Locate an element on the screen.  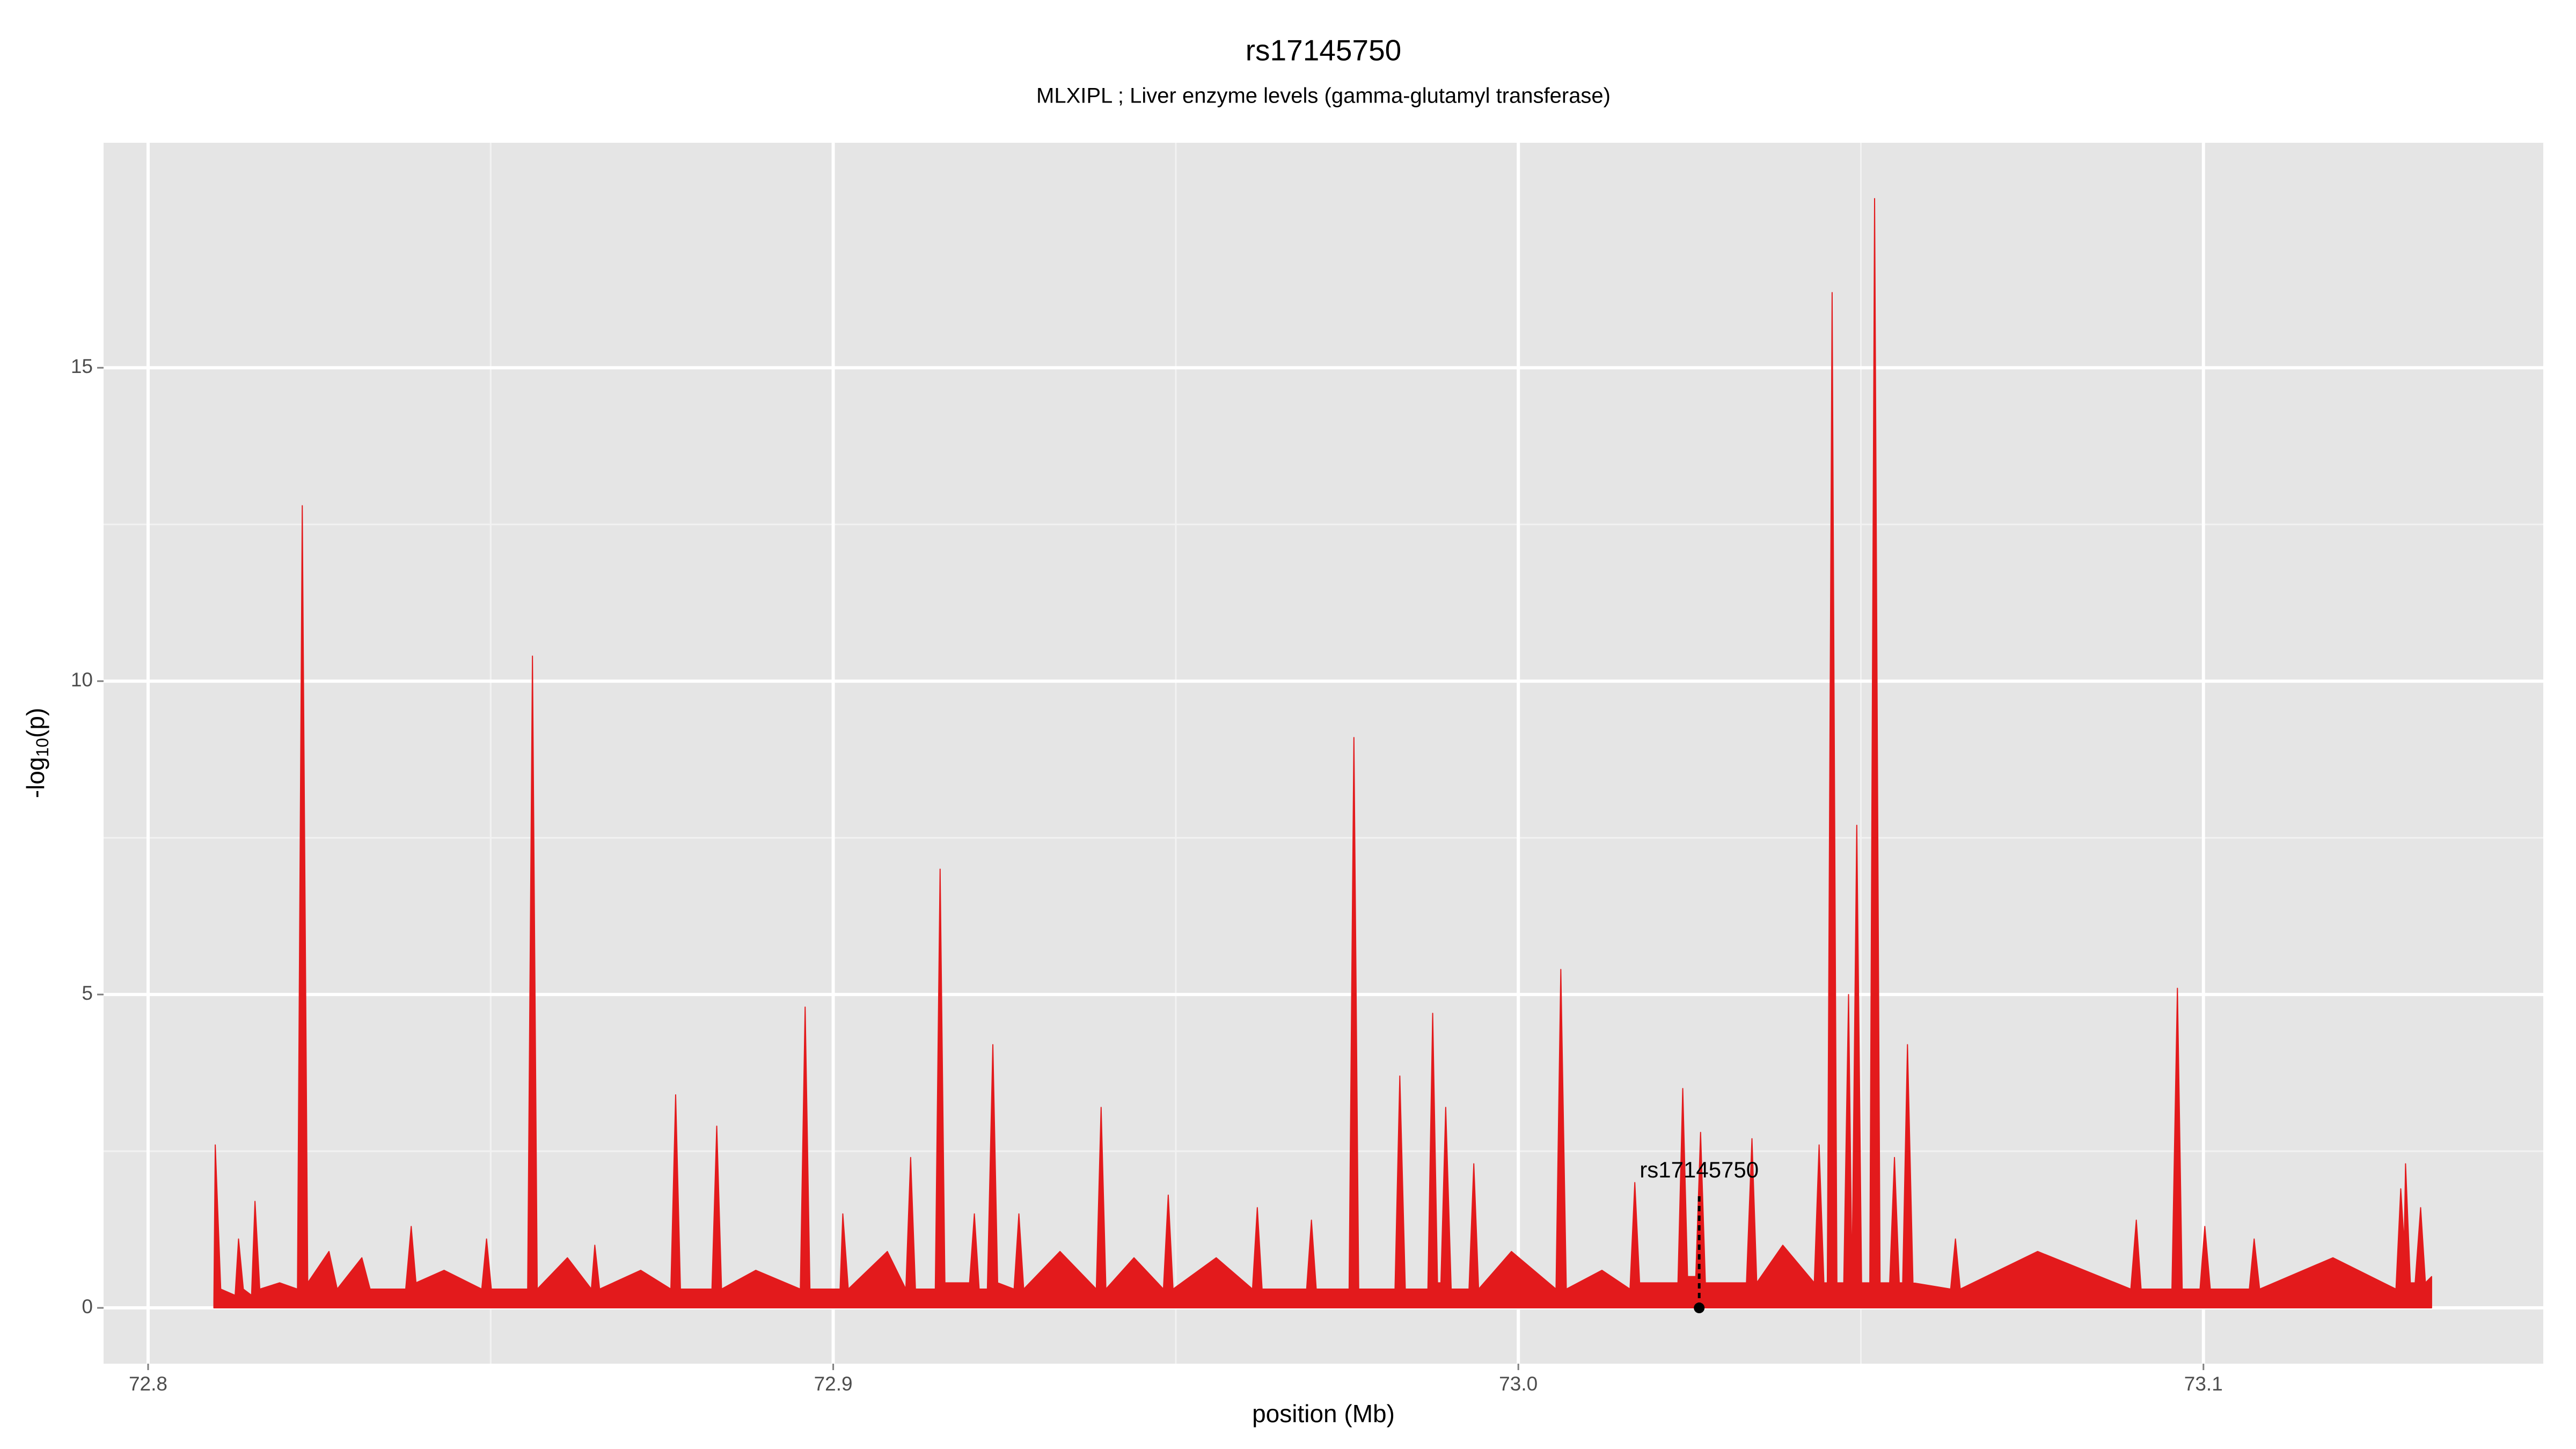
y-label-subscript: 10 is located at coordinates (42, 747).